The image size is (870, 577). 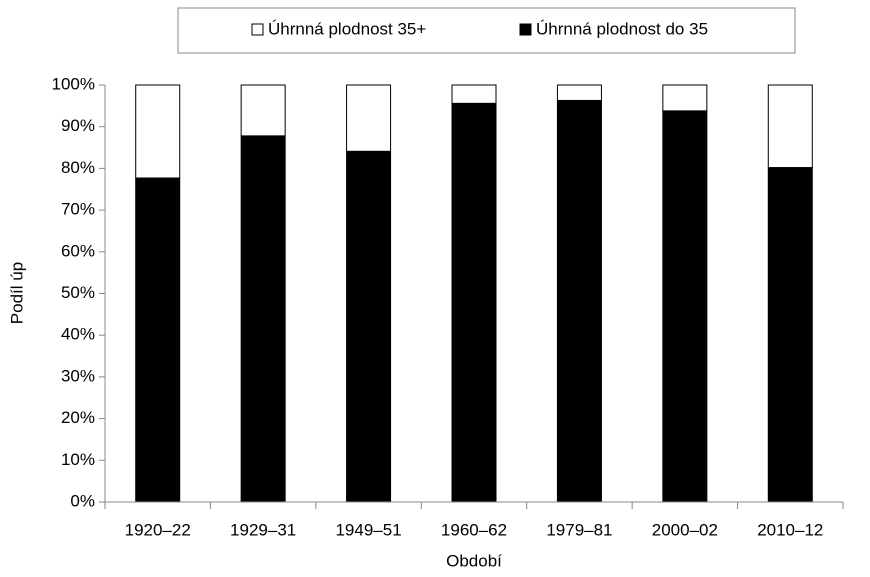 I want to click on y-tick-label: 50%, so click(x=78, y=292).